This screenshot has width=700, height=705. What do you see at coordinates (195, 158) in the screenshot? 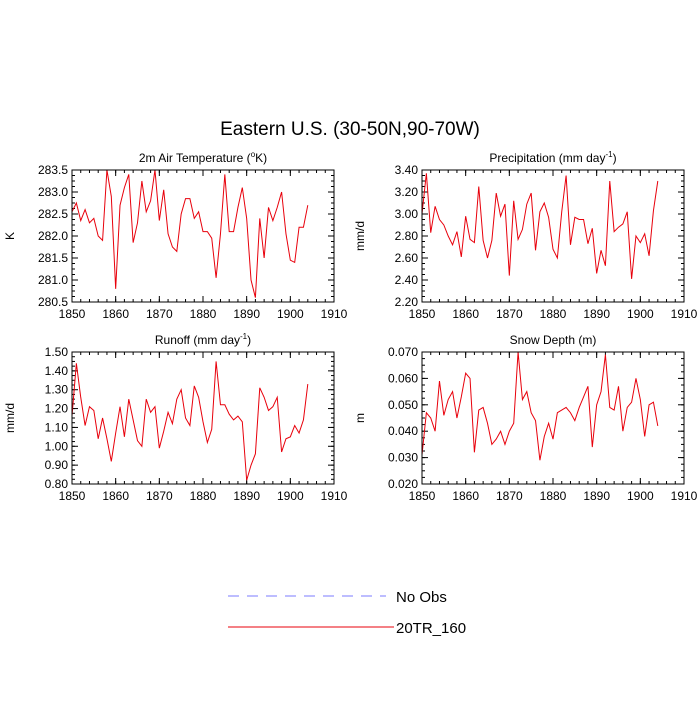
I see `panel-title-text: 2m Air Temperature (` at bounding box center [195, 158].